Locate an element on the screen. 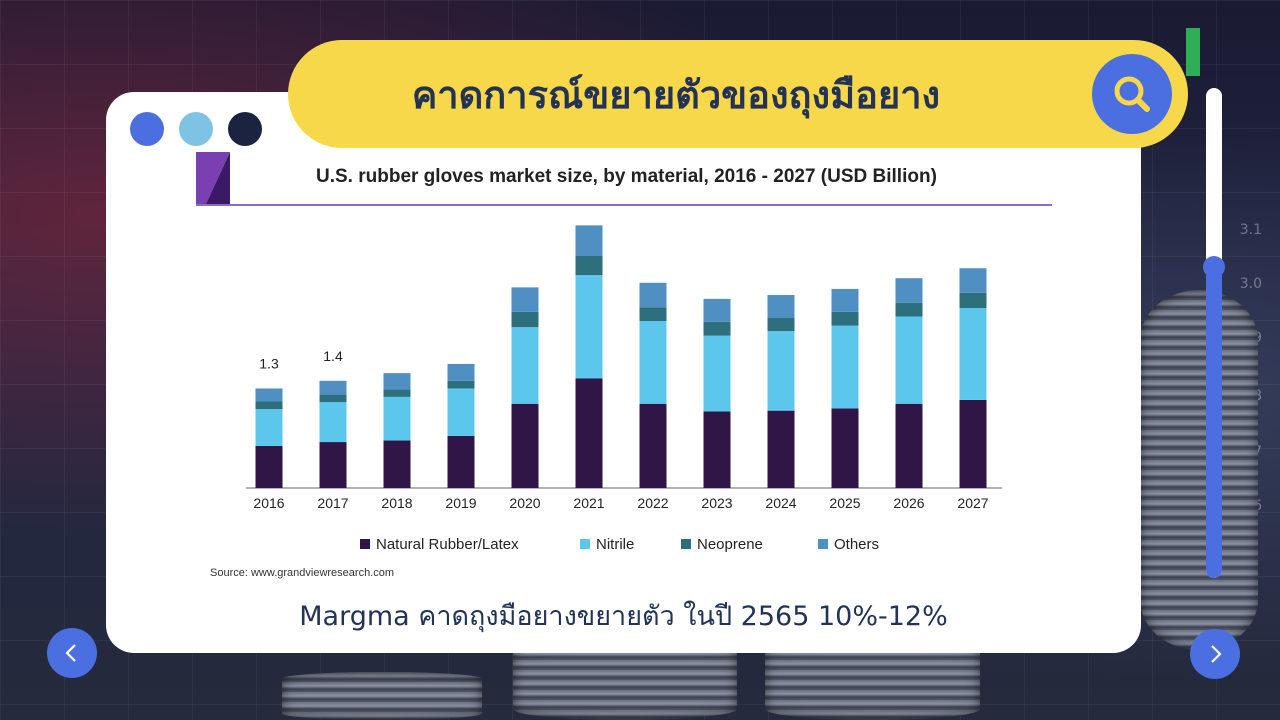 The height and width of the screenshot is (720, 1280). bar-nitrile-2022 is located at coordinates (653, 362).